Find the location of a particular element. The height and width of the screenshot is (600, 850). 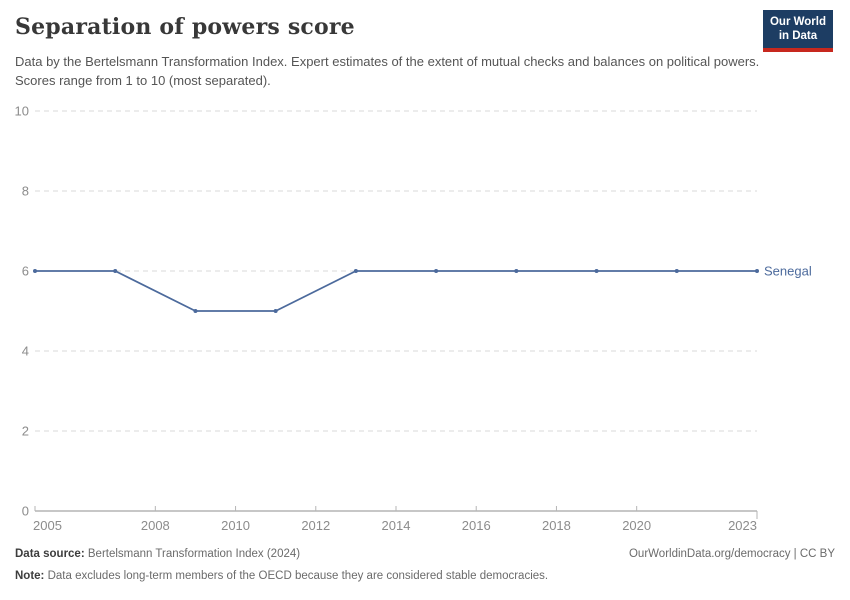

y-tick-label: 4 is located at coordinates (25, 351).